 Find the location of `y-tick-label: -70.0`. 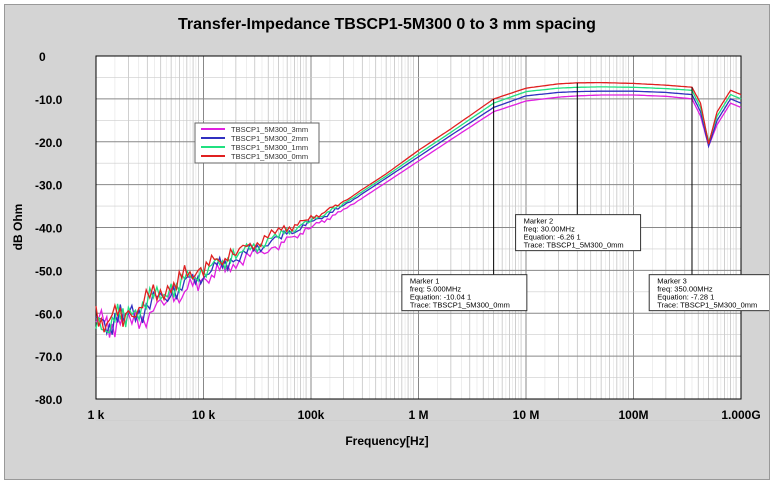

y-tick-label: -70.0 is located at coordinates (49, 357).